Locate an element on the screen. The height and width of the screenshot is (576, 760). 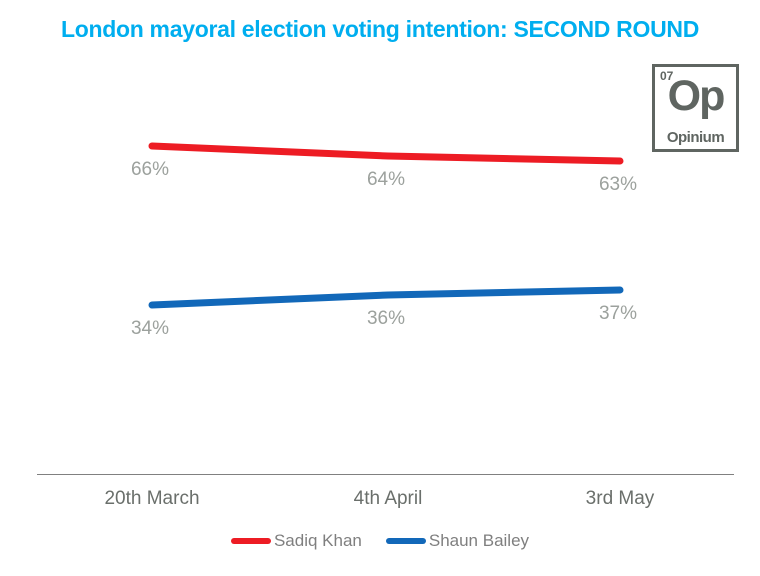
logo-number: 07 is located at coordinates (667, 76).